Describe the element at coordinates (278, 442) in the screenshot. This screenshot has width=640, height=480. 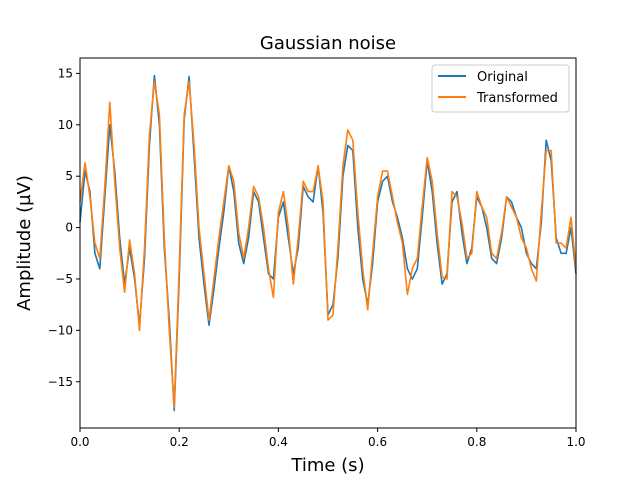
I see `x-tick-label: 0.4` at that location.